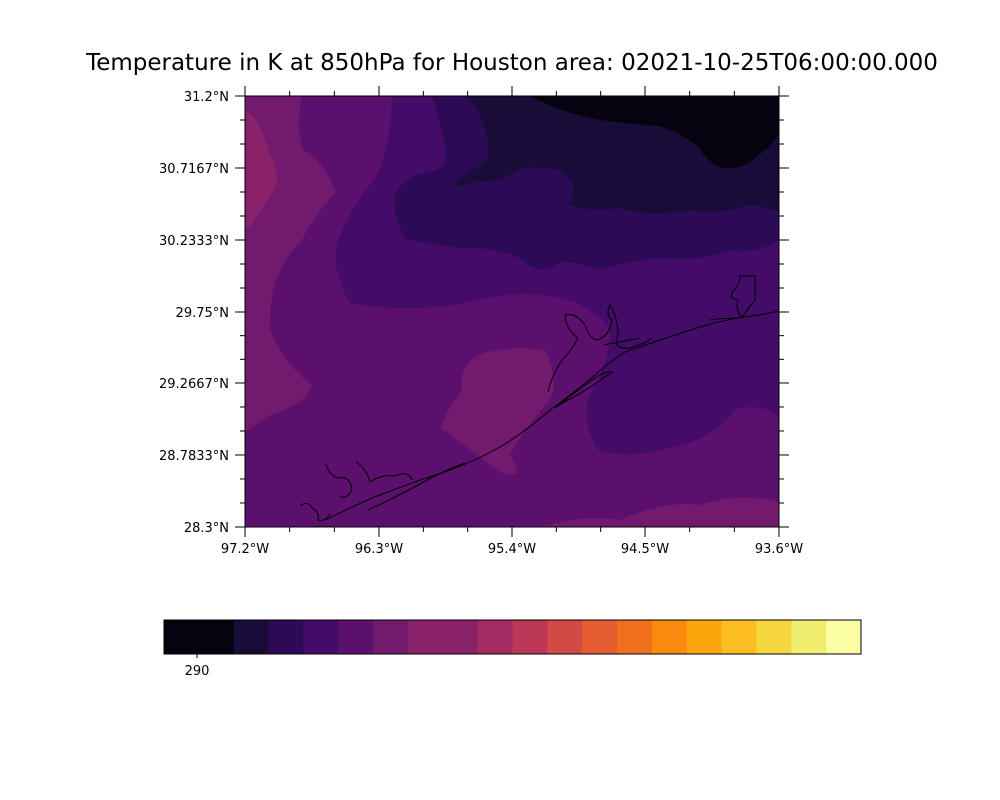 The image size is (1000, 800). I want to click on lon-label: 97.2°W, so click(245, 549).